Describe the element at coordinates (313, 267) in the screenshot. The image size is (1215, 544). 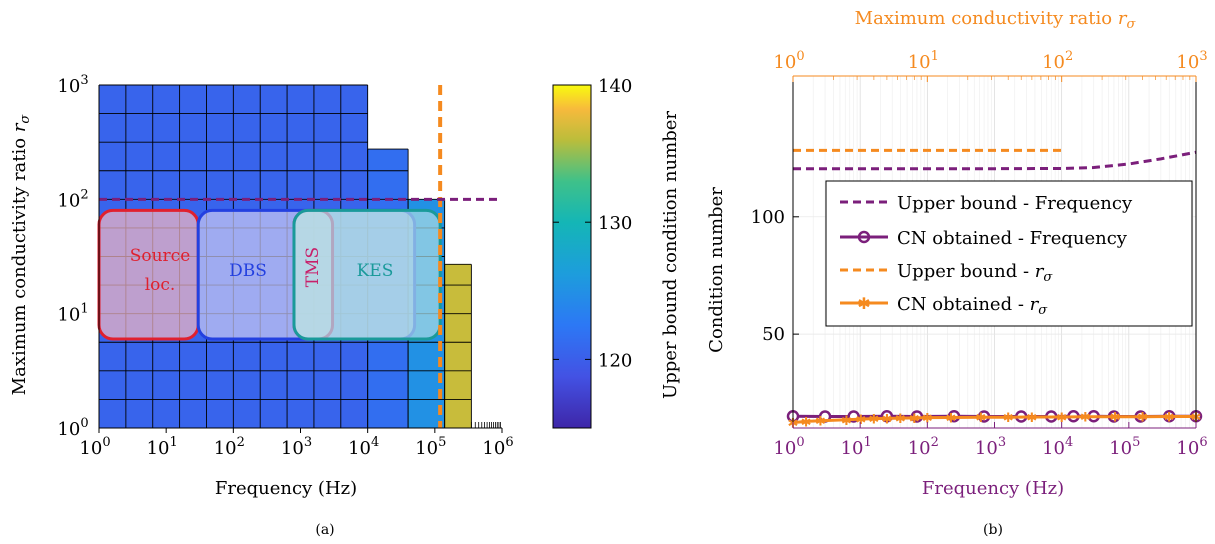
I see `region-tms-label: TMS` at that location.